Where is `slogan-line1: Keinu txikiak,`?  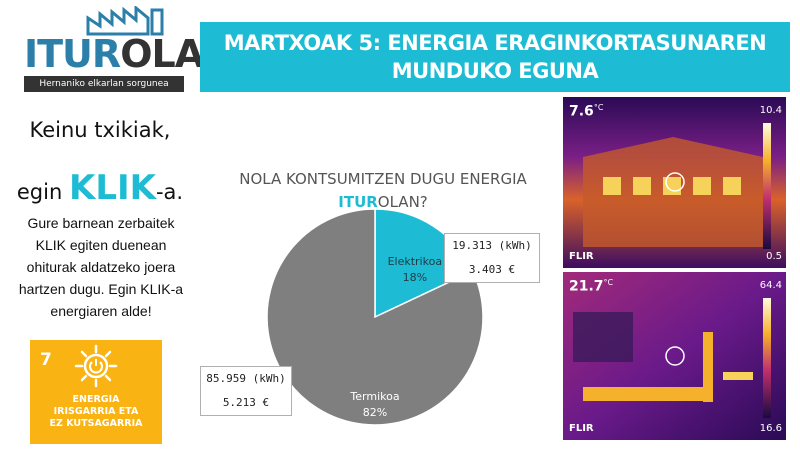 slogan-line1: Keinu txikiak, is located at coordinates (100, 130).